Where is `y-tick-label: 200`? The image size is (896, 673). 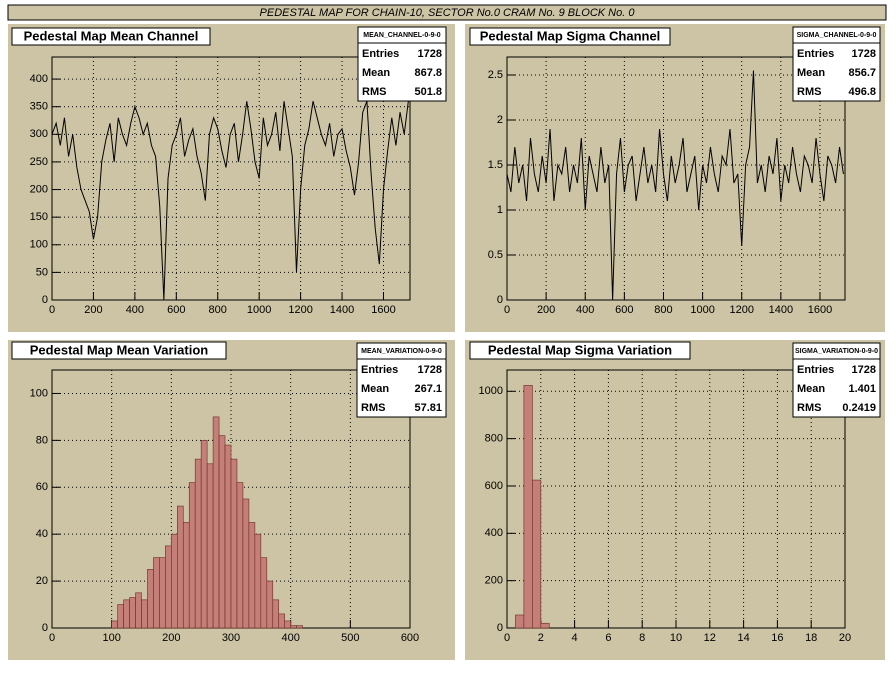 y-tick-label: 200 is located at coordinates (39, 189).